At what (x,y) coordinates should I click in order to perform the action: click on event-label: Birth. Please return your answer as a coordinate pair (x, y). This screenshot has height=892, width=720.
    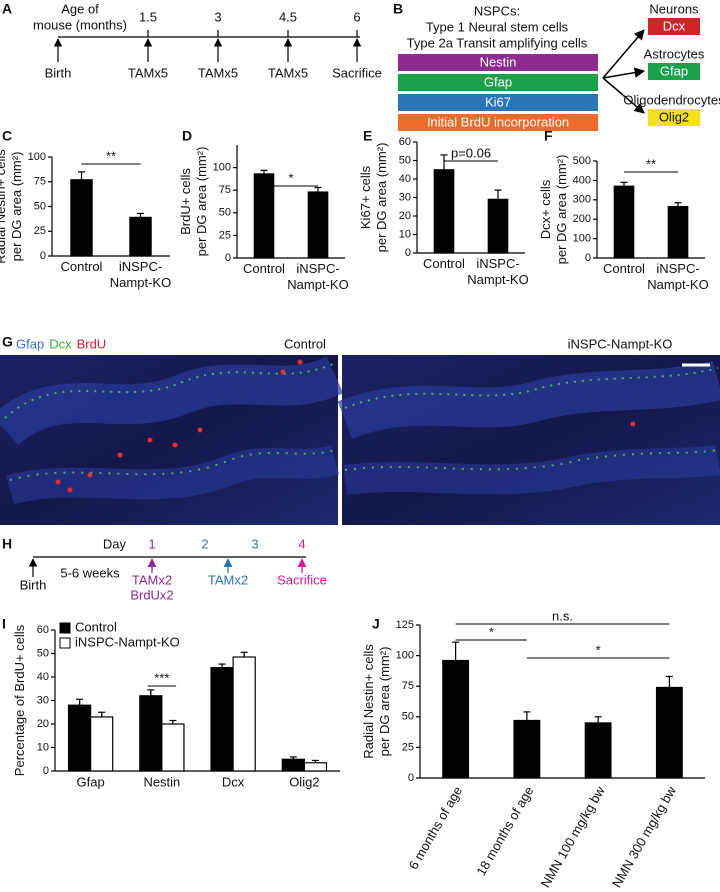
    Looking at the image, I should click on (58, 72).